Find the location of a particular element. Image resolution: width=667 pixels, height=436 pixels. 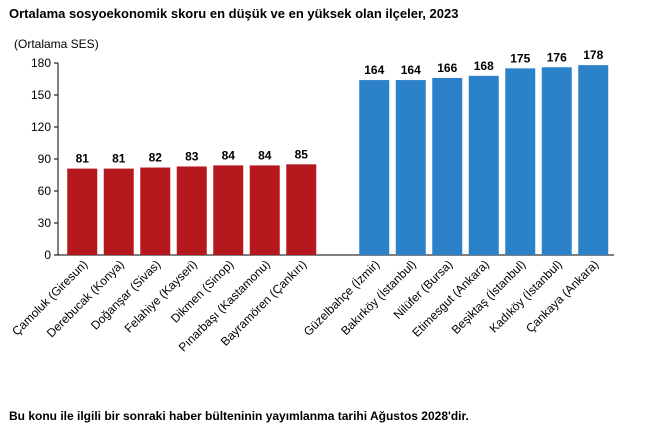

data-label: 82 is located at coordinates (156, 158).